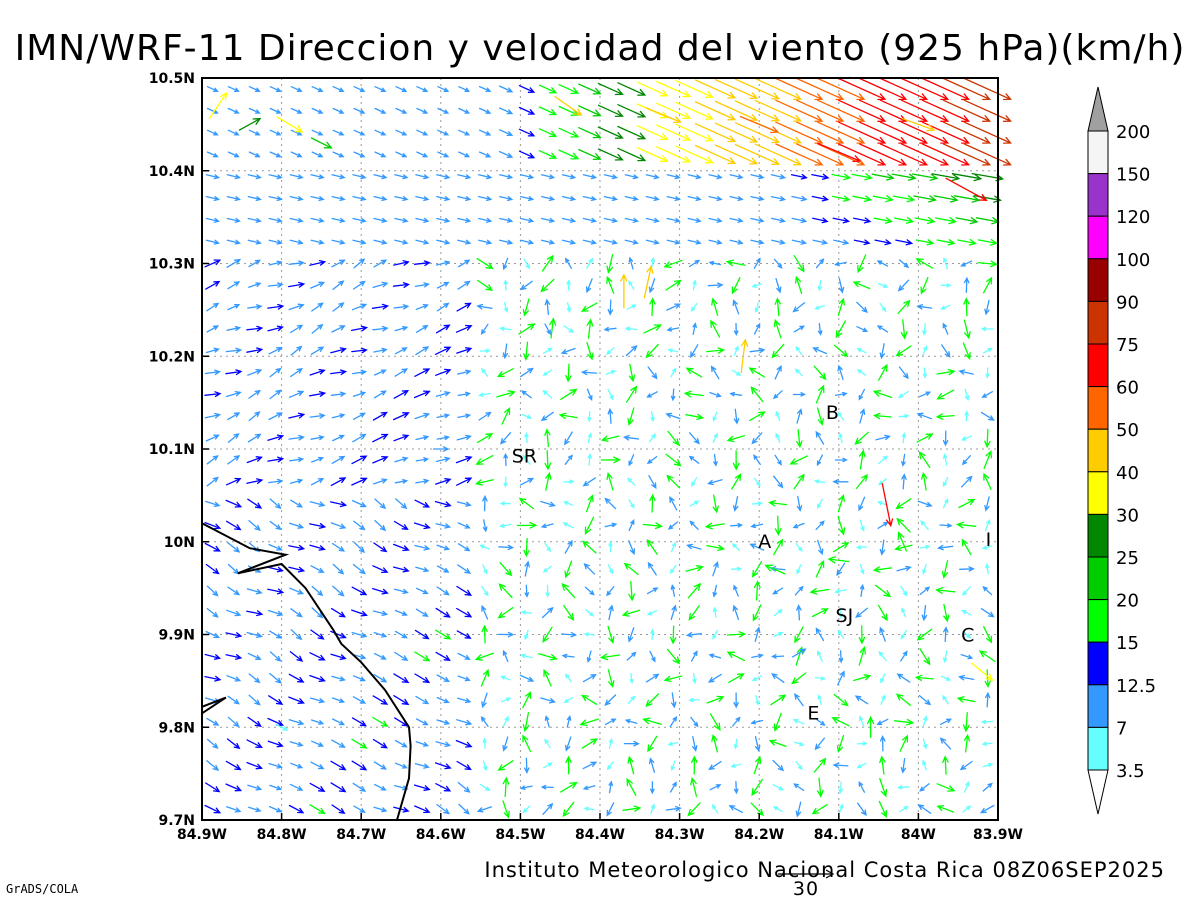 This screenshot has height=900, width=1200. I want to click on y-tick-label: 10.1N, so click(172, 450).